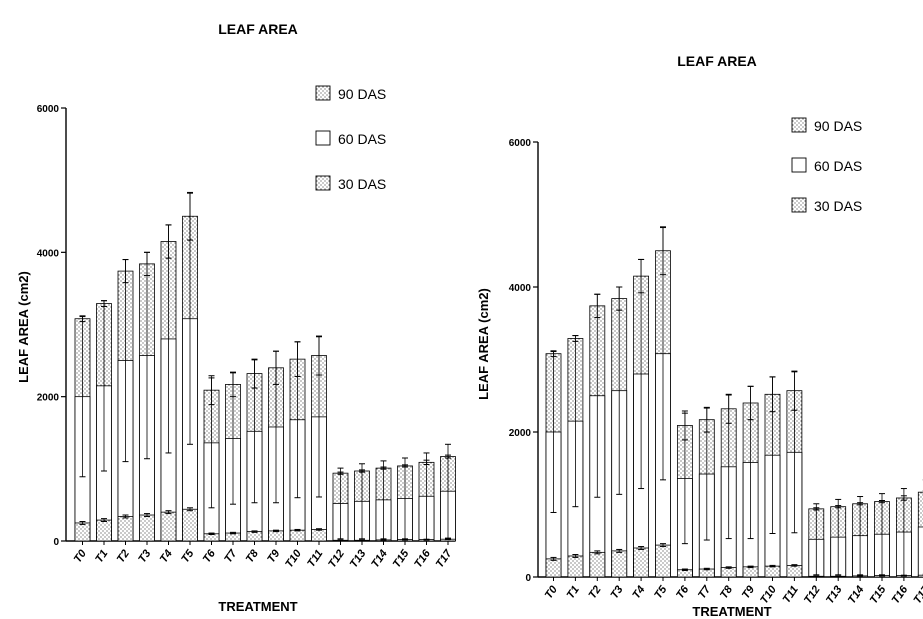 Image resolution: width=923 pixels, height=619 pixels. Describe the element at coordinates (920, 552) in the screenshot. I see `bar-60-das-t17` at that location.